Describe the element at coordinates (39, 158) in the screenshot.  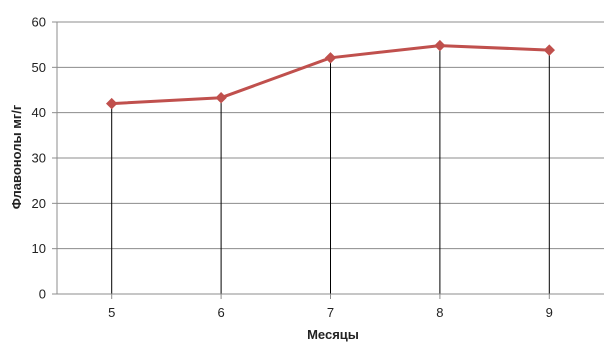
I see `y-tick-label: 30` at that location.